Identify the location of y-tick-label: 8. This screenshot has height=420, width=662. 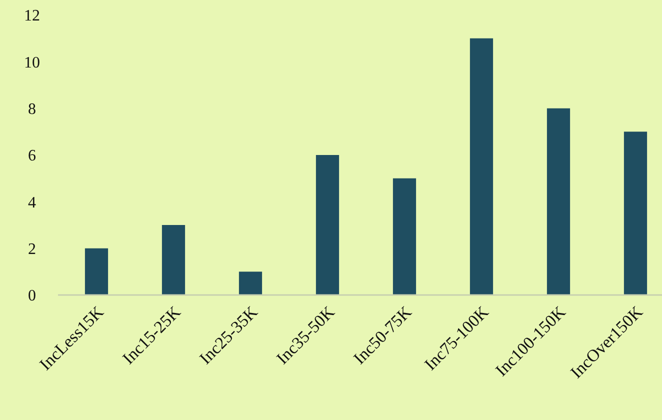
(32, 109).